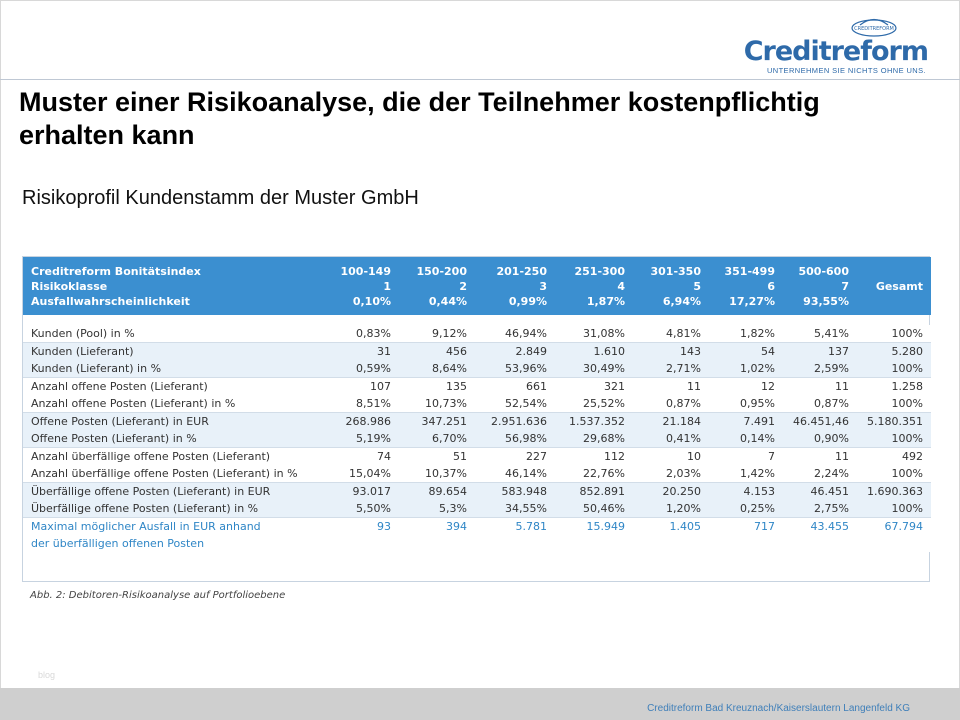 The height and width of the screenshot is (720, 960). What do you see at coordinates (446, 403) in the screenshot?
I see `row-value-cell: 10,73%` at bounding box center [446, 403].